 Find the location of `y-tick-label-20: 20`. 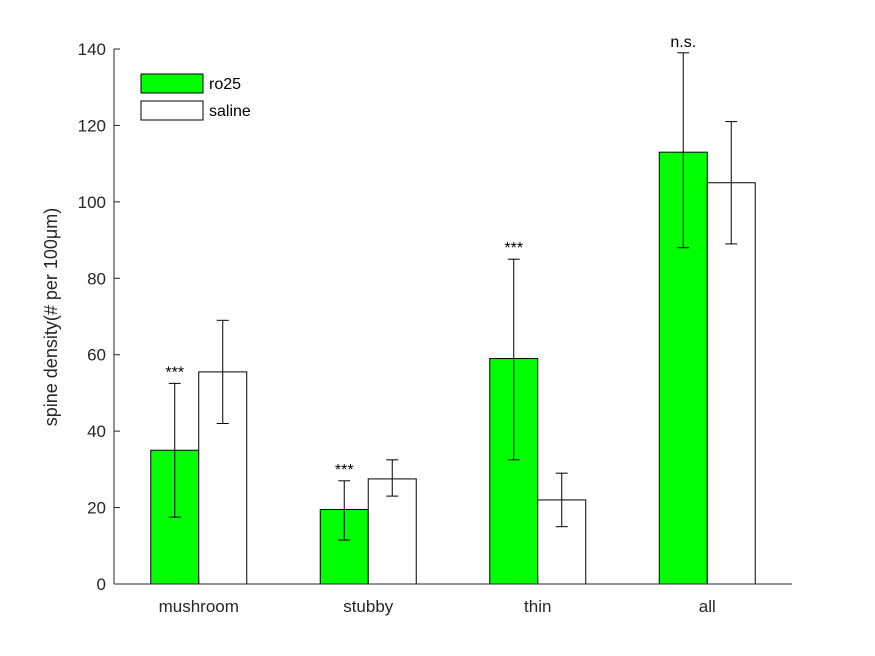

y-tick-label-20: 20 is located at coordinates (96, 508).